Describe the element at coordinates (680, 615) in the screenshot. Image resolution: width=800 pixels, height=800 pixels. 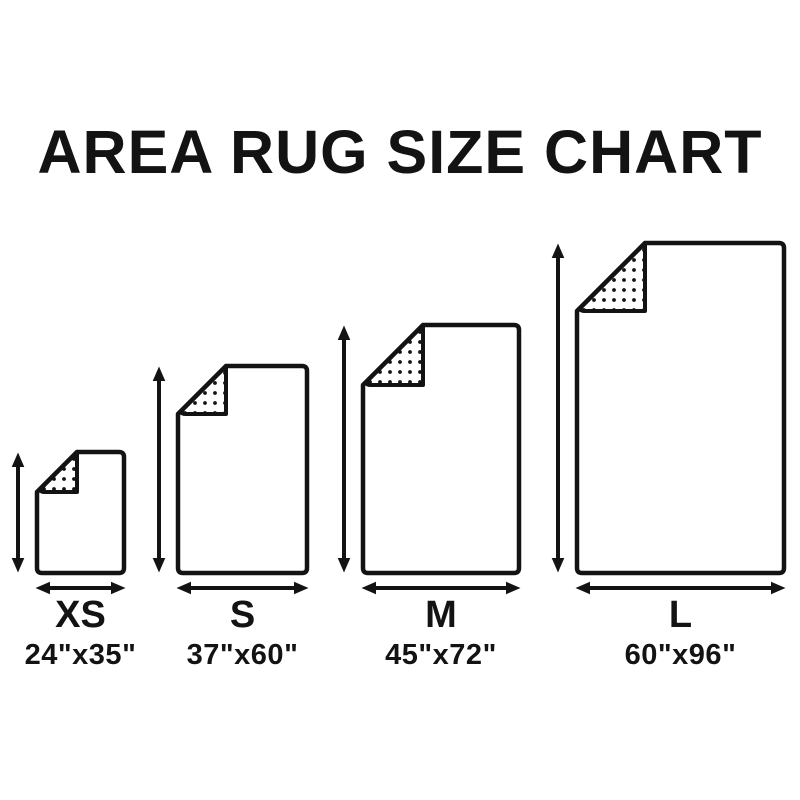
I see `size-label-l: L` at that location.